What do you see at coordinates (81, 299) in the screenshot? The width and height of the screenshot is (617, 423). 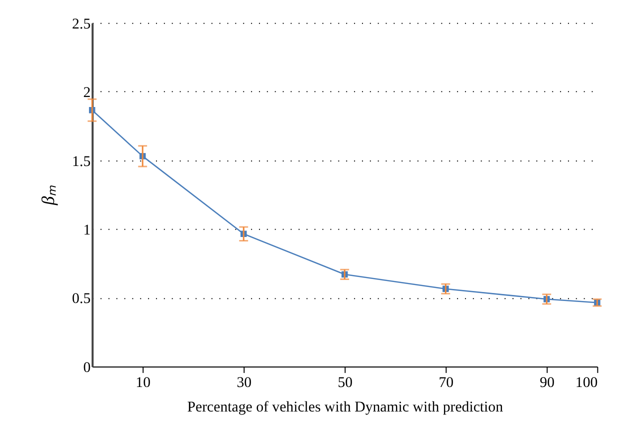 I see `y-tick-label: 0.5` at bounding box center [81, 299].